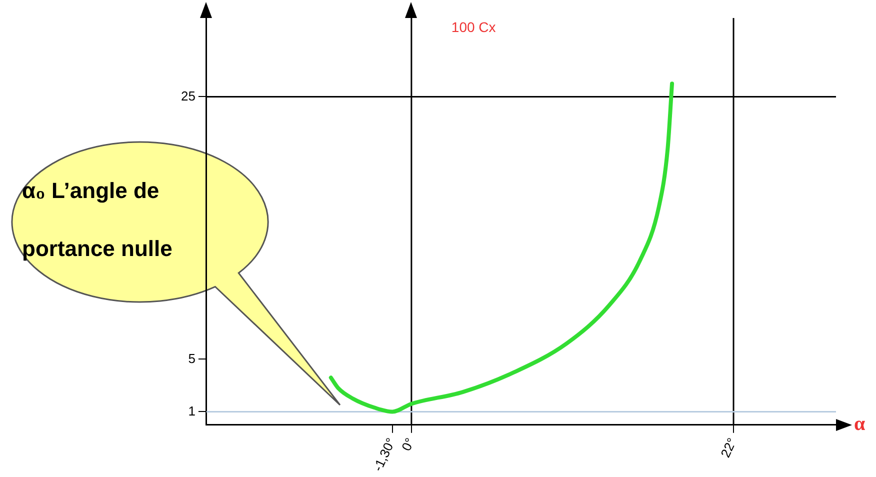 This screenshot has width=876, height=477. What do you see at coordinates (192, 410) in the screenshot?
I see `y-tick-label: 1` at bounding box center [192, 410].